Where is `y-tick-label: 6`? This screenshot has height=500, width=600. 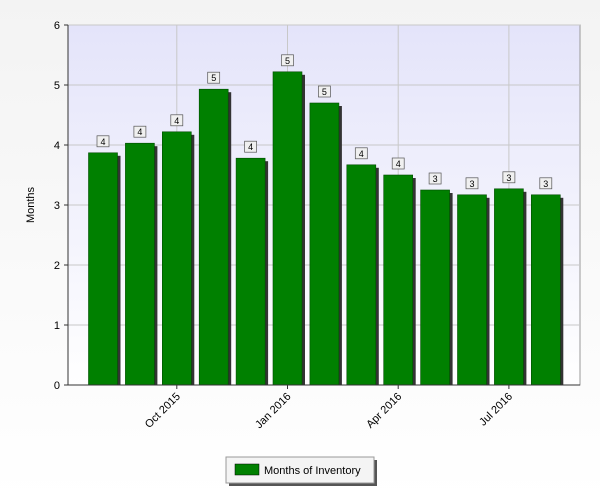 y-tick-label: 6 is located at coordinates (57, 26).